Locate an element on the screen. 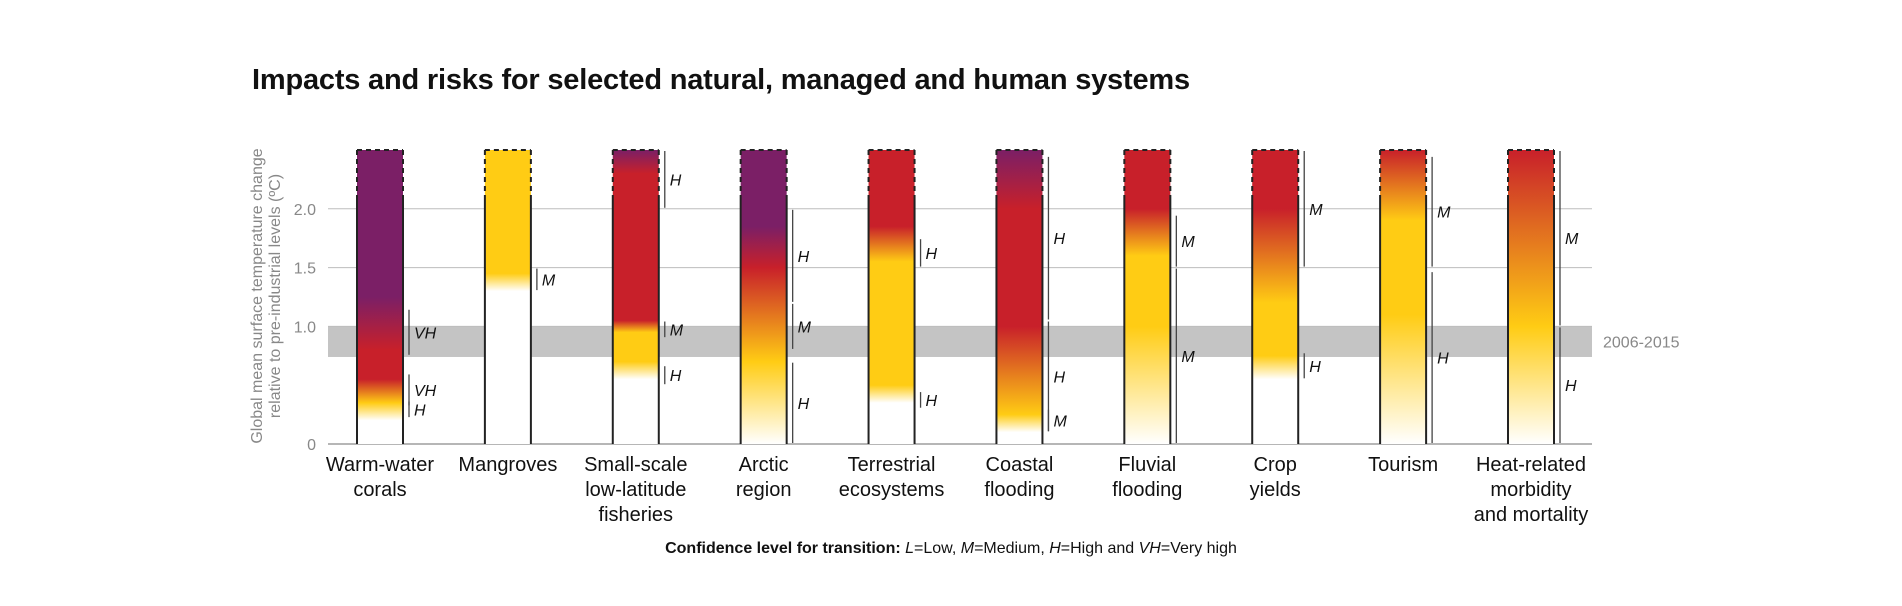 This screenshot has width=1902, height=606. x-category-label: region is located at coordinates (764, 490).